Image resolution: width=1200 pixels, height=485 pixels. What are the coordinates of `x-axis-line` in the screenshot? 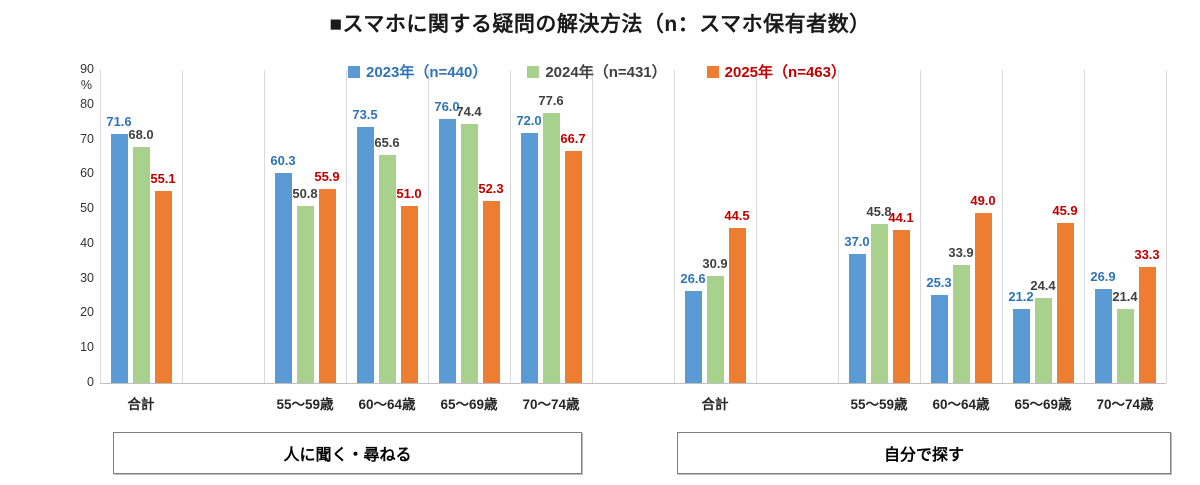 It's located at (633, 383).